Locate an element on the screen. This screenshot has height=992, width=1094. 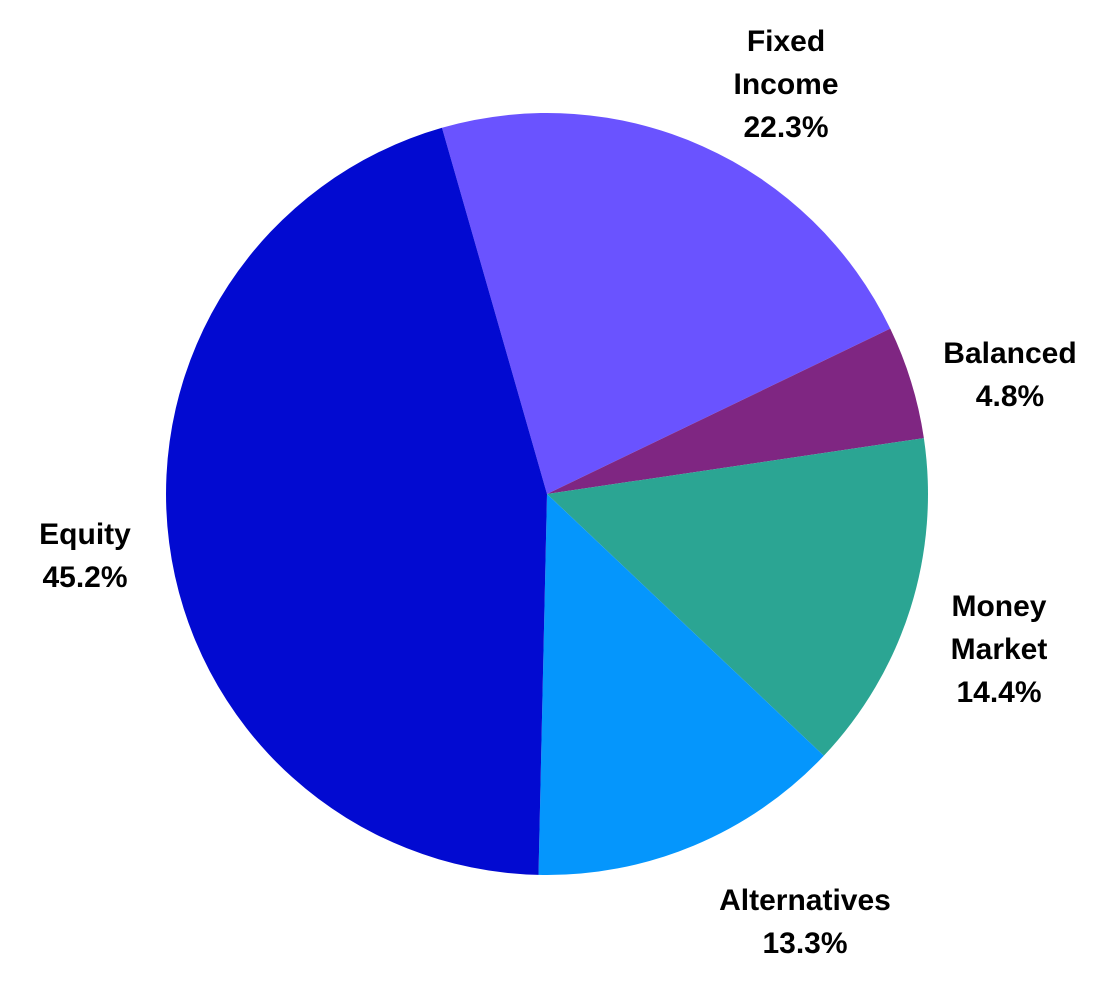
pie-slice-alternatives is located at coordinates (681, 684).